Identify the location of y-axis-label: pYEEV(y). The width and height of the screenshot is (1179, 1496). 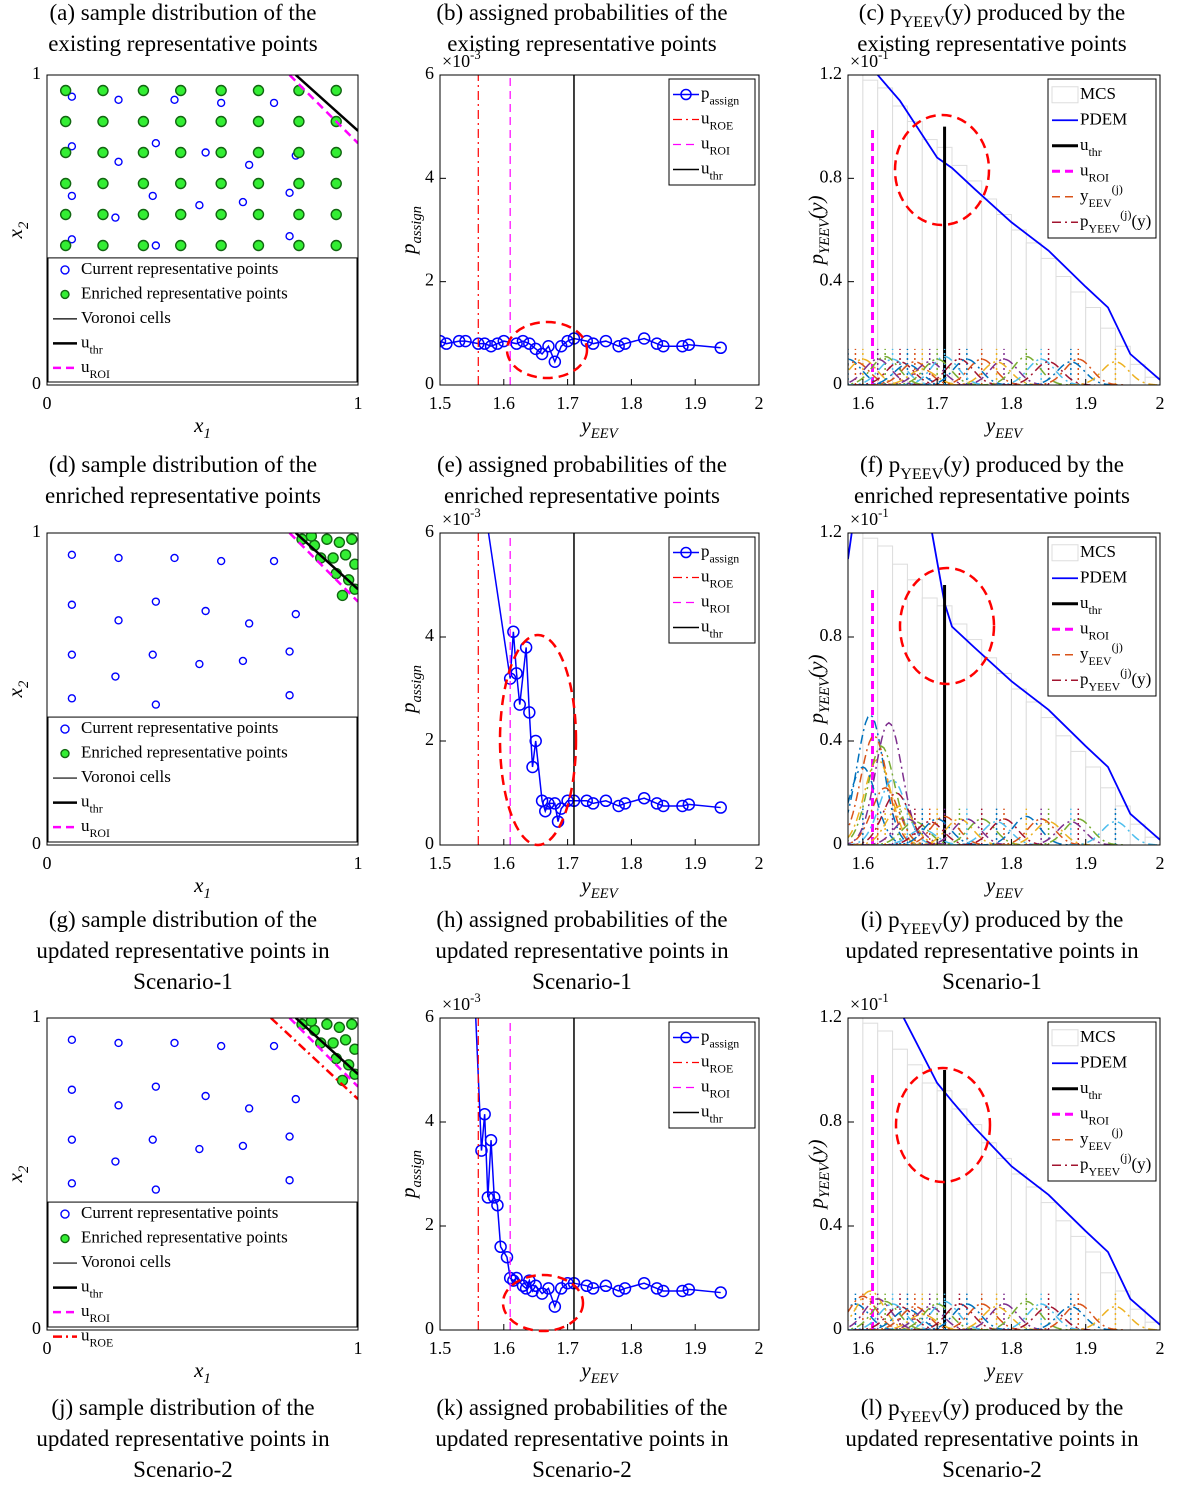
(819, 231).